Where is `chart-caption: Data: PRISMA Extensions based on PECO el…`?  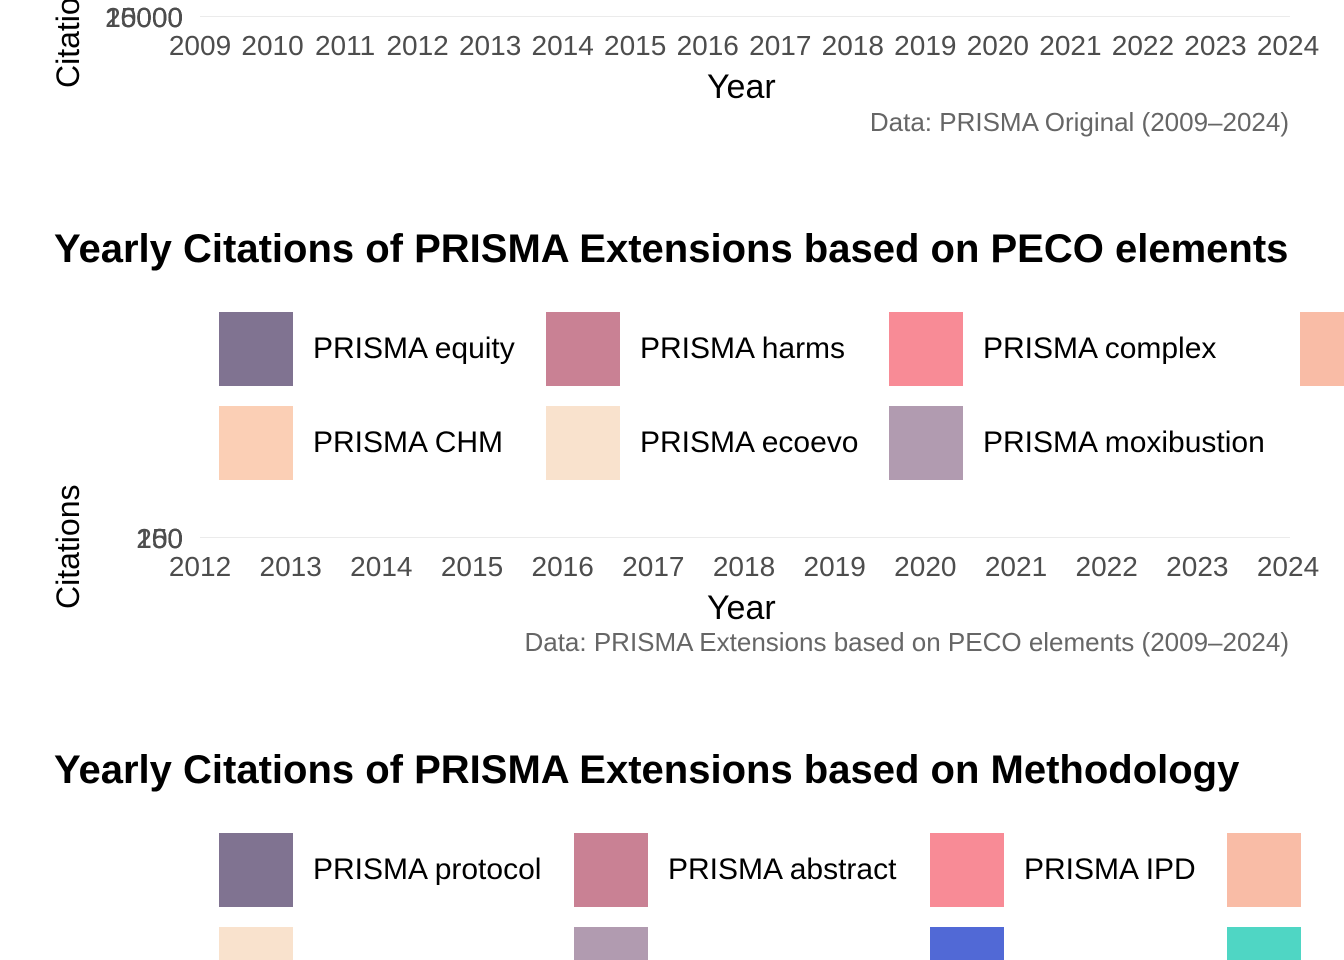
chart-caption: Data: PRISMA Extensions based on PECO el… is located at coordinates (906, 642).